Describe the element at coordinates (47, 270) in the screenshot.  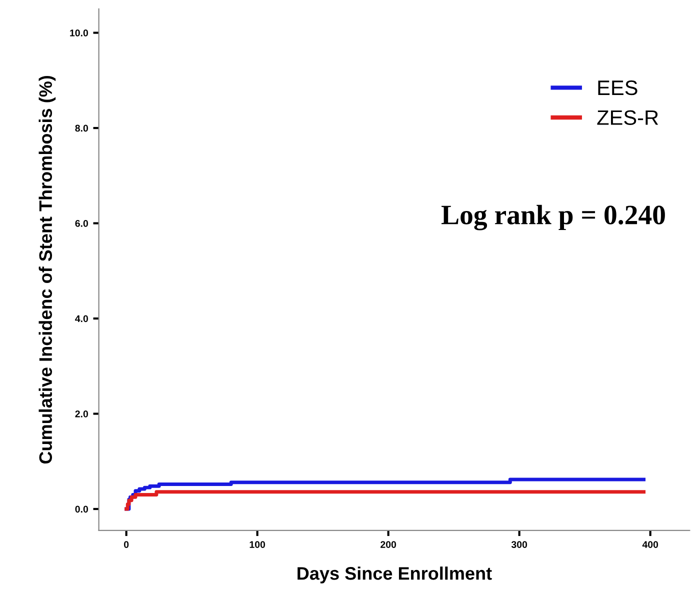
I see `y-axis-title: Cumulative Incidenc of Stent Thrombosis (%)` at that location.